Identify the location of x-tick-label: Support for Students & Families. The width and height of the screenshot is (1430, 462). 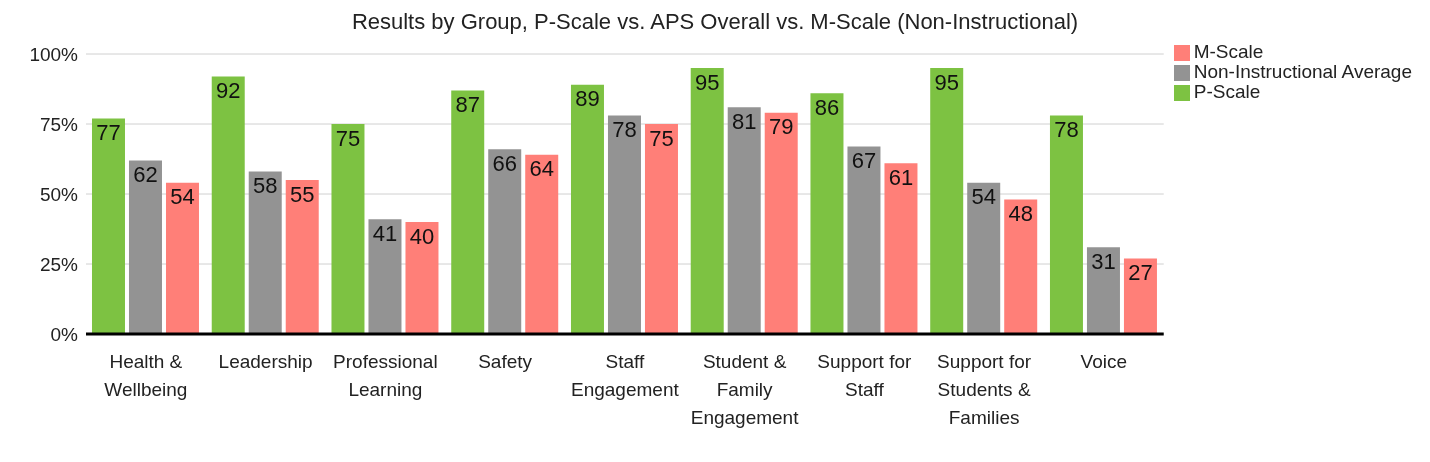
(984, 389).